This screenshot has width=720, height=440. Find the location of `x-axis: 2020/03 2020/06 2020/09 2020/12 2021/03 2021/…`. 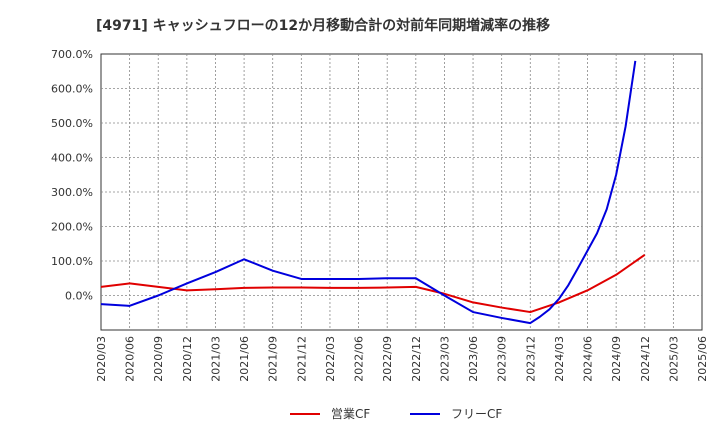

x-axis: 2020/03 2020/06 2020/09 2020/12 2021/03 2021/… is located at coordinates (402, 359).